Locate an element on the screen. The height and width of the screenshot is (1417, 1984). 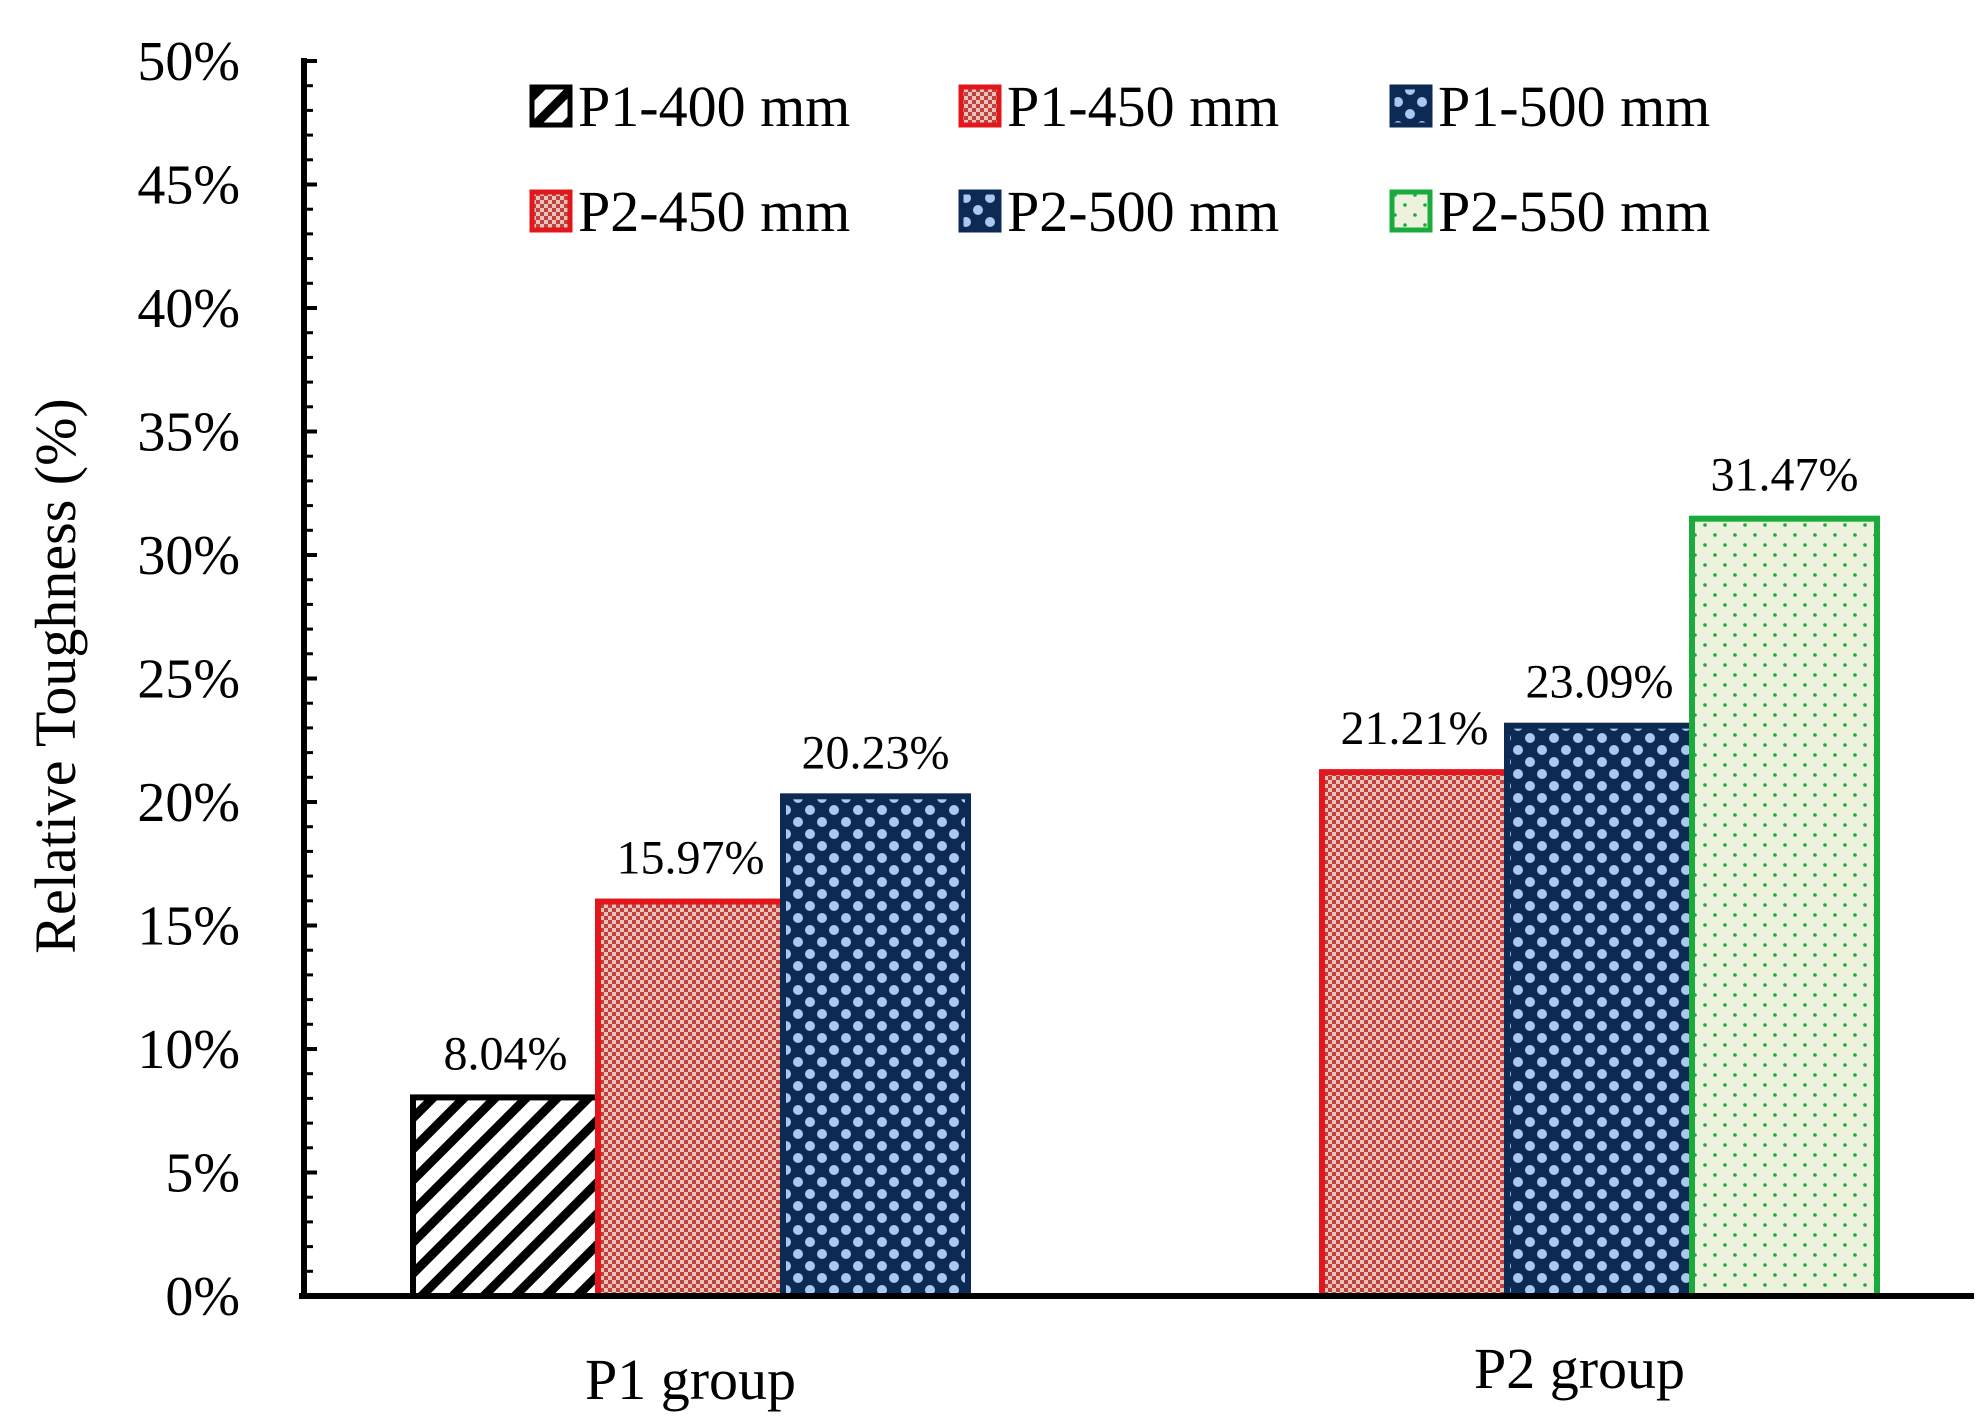
data-label: 21.21% is located at coordinates (1415, 728).